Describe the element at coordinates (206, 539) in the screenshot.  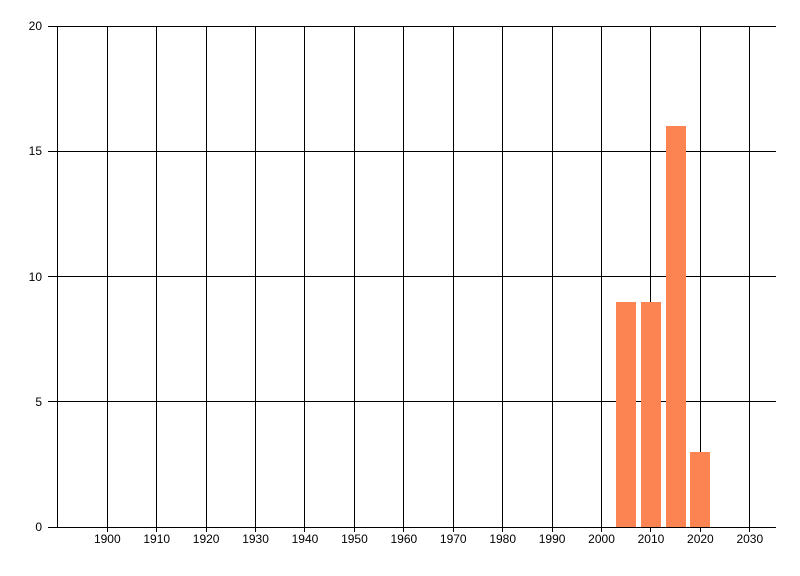
I see `x-axis-label-1920: 1920` at that location.